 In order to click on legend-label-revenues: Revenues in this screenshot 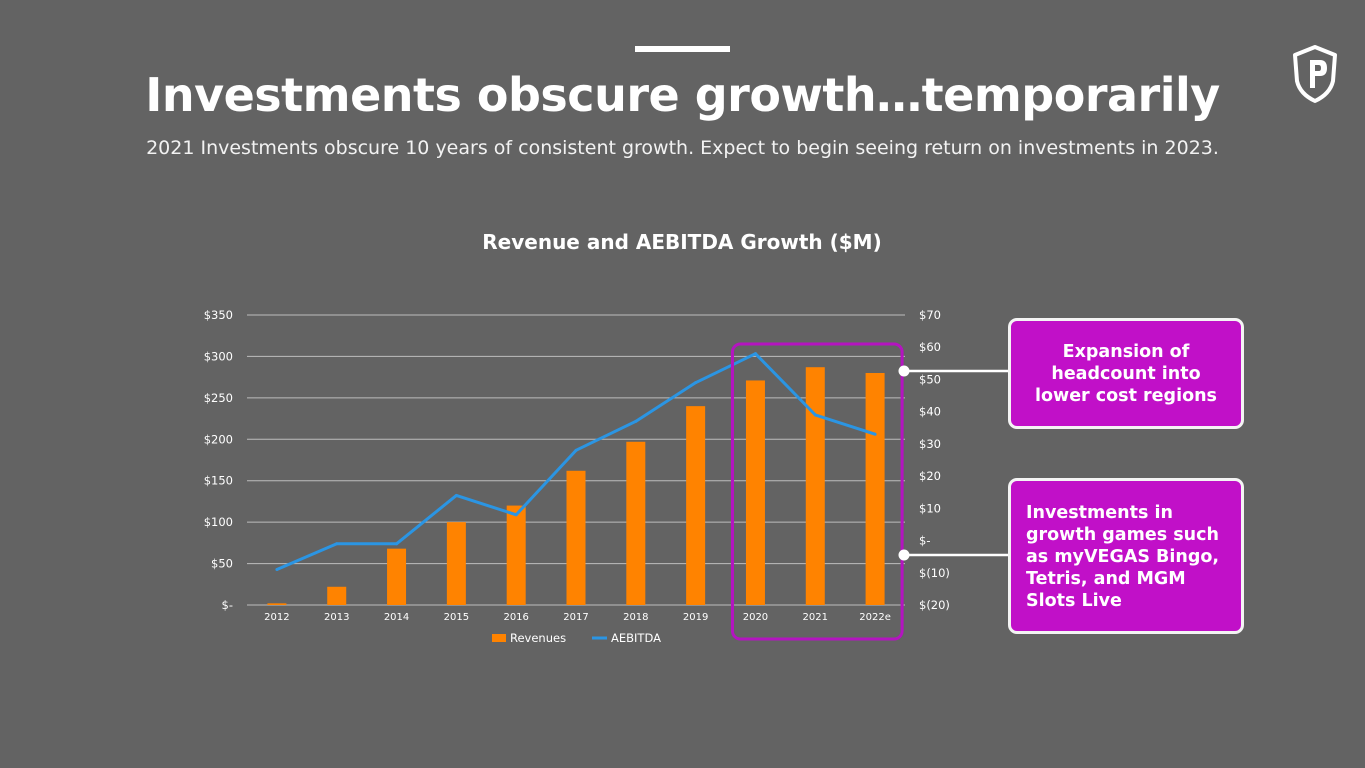, I will do `click(538, 638)`.